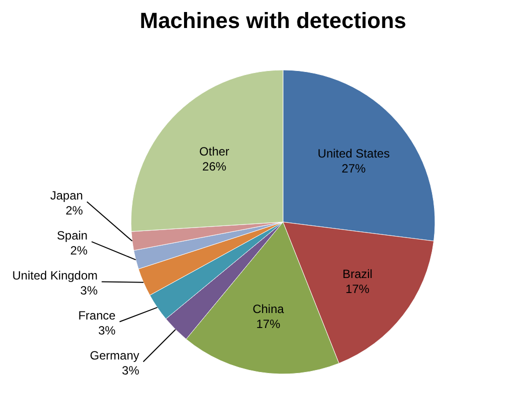 The image size is (526, 394). I want to click on slice-label: Germany, so click(115, 355).